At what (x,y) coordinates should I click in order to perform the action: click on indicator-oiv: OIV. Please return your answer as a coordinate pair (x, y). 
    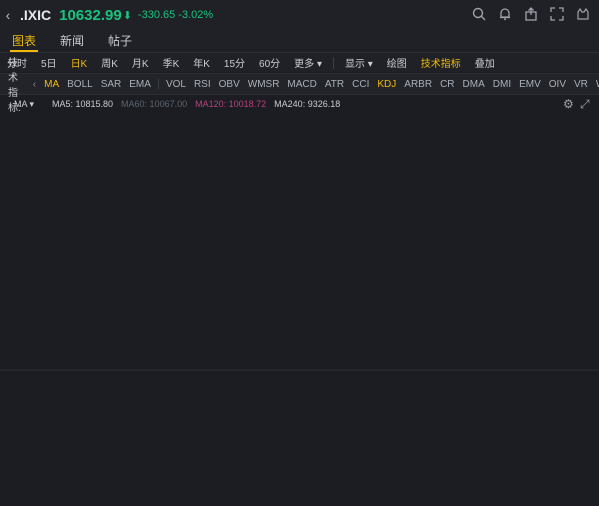
    Looking at the image, I should click on (557, 84).